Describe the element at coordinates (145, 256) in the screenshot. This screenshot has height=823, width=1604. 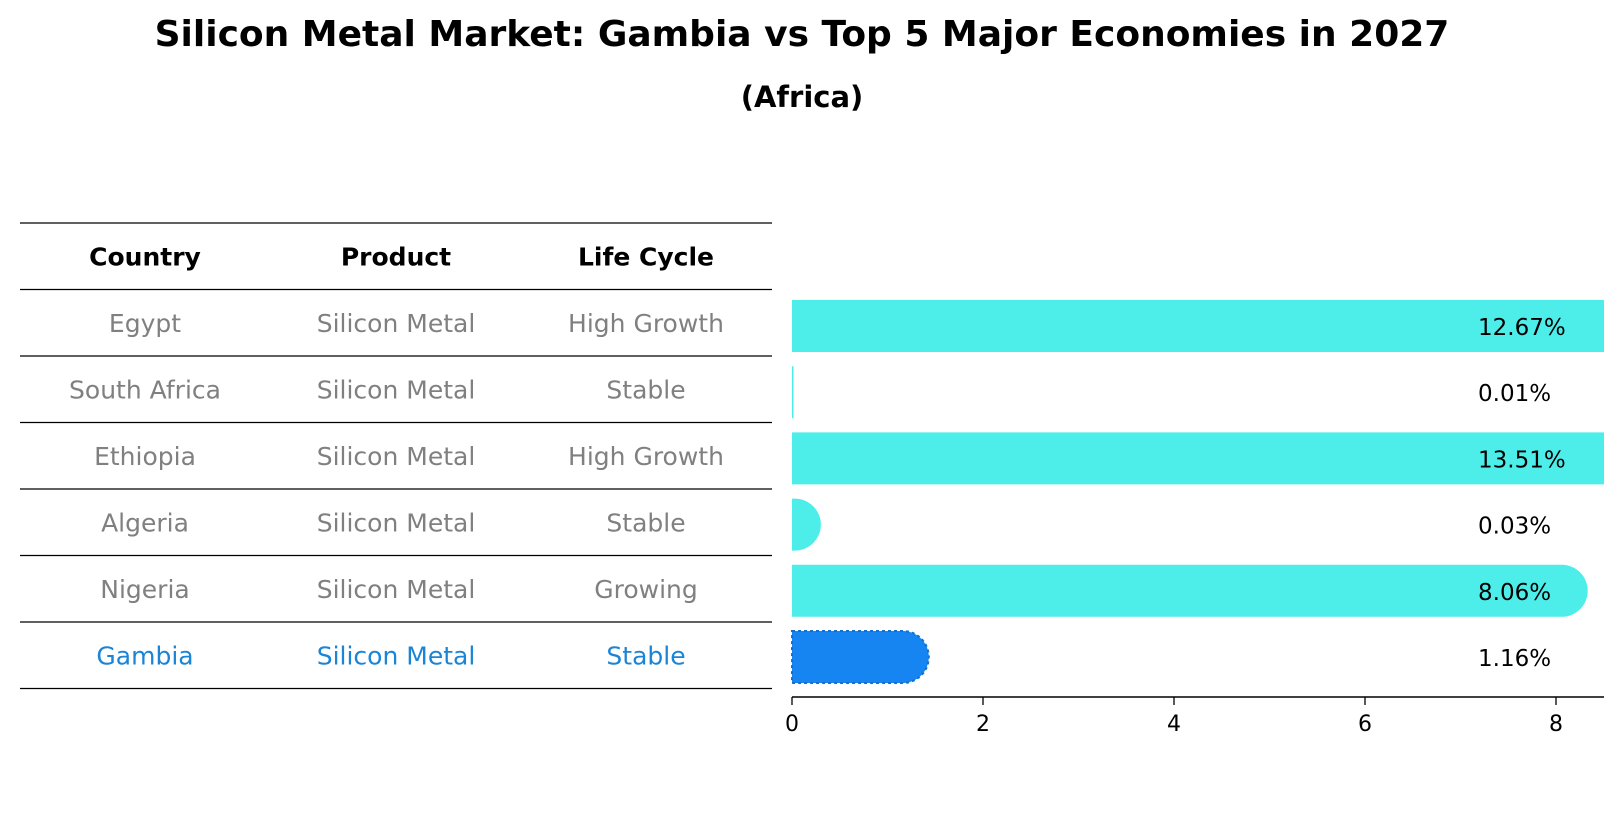
I see `header-country: Country` at that location.